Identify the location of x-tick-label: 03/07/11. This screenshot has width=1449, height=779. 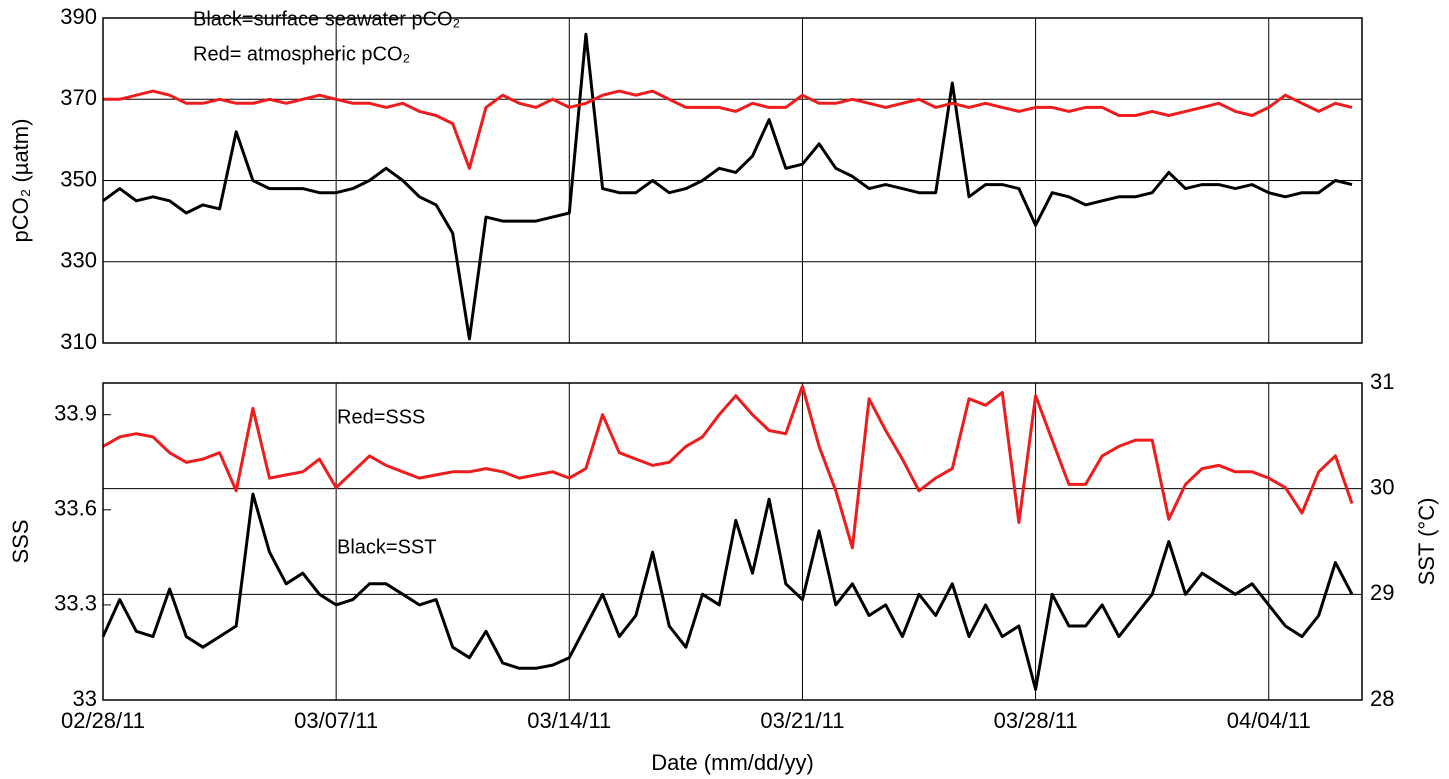
(336, 720).